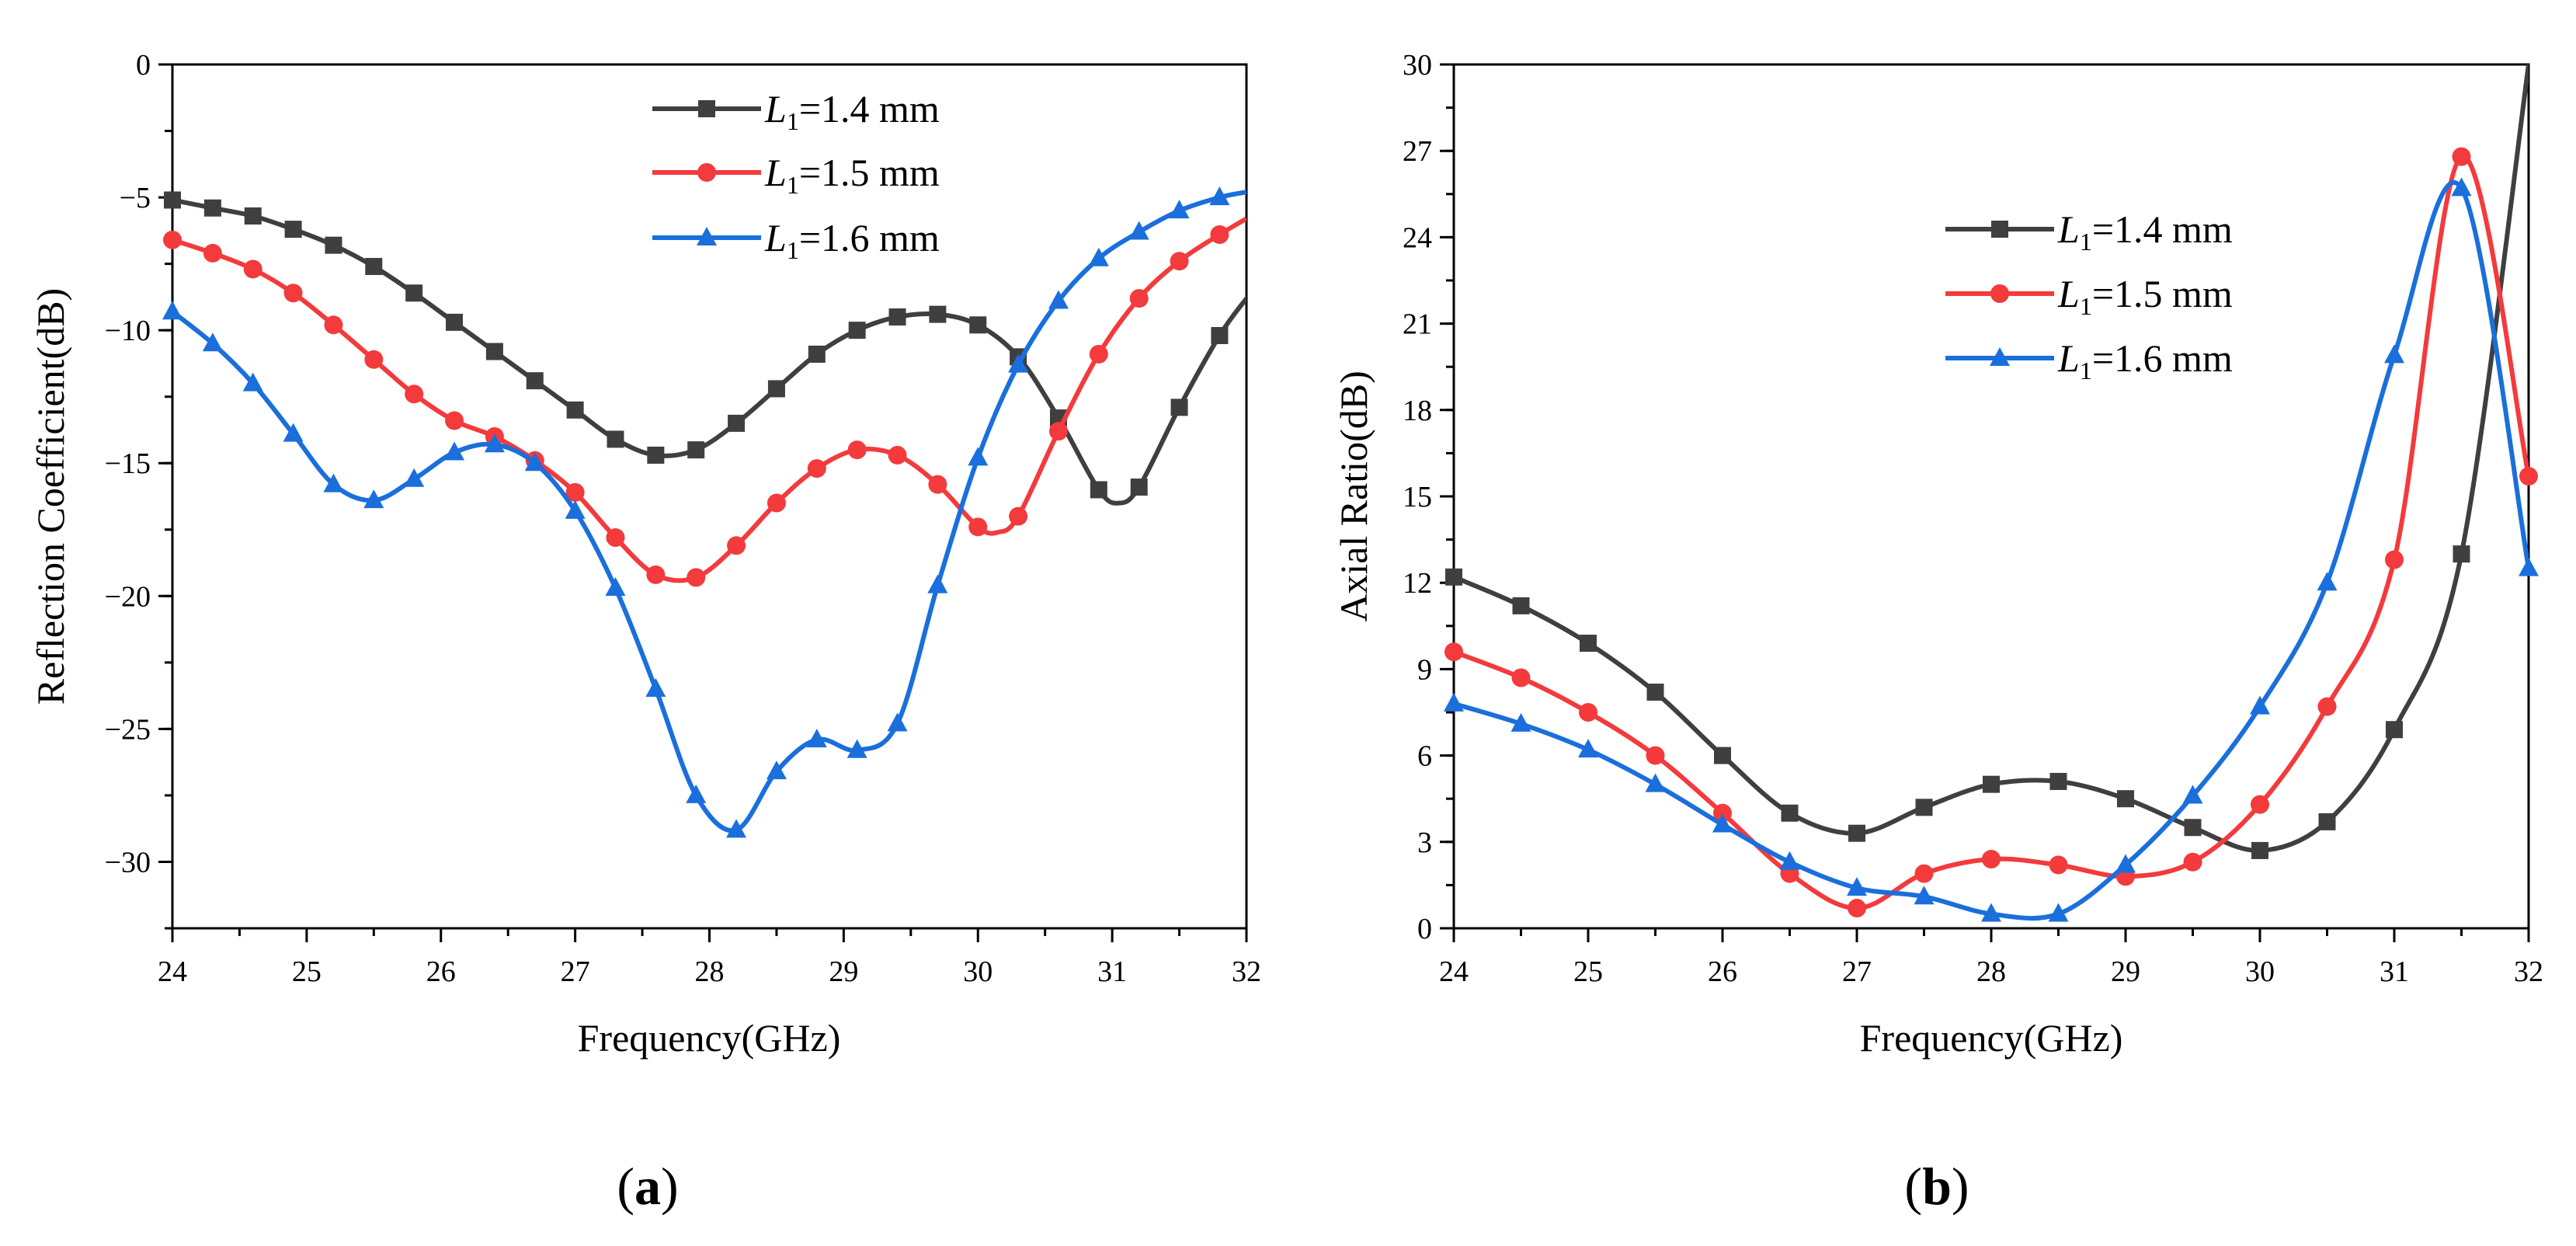 This screenshot has width=2576, height=1246. What do you see at coordinates (1424, 929) in the screenshot?
I see `y-tick-label: 0` at bounding box center [1424, 929].